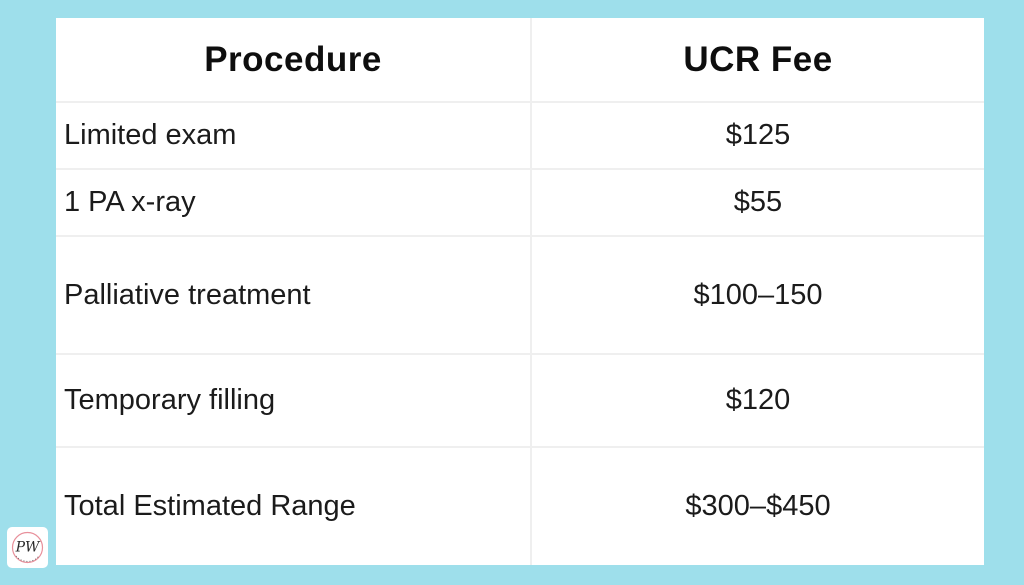  I want to click on column-header-procedure: Procedure, so click(294, 59).